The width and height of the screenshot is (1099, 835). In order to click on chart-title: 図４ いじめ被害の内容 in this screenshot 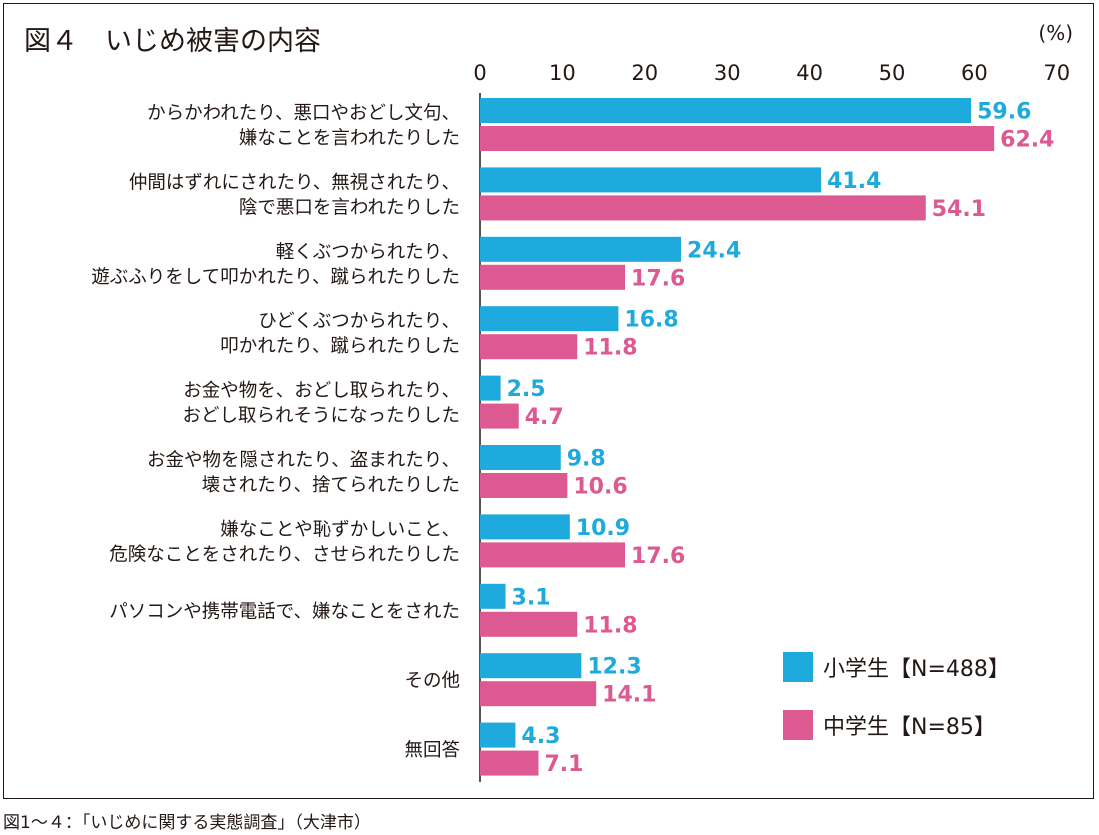, I will do `click(172, 41)`.